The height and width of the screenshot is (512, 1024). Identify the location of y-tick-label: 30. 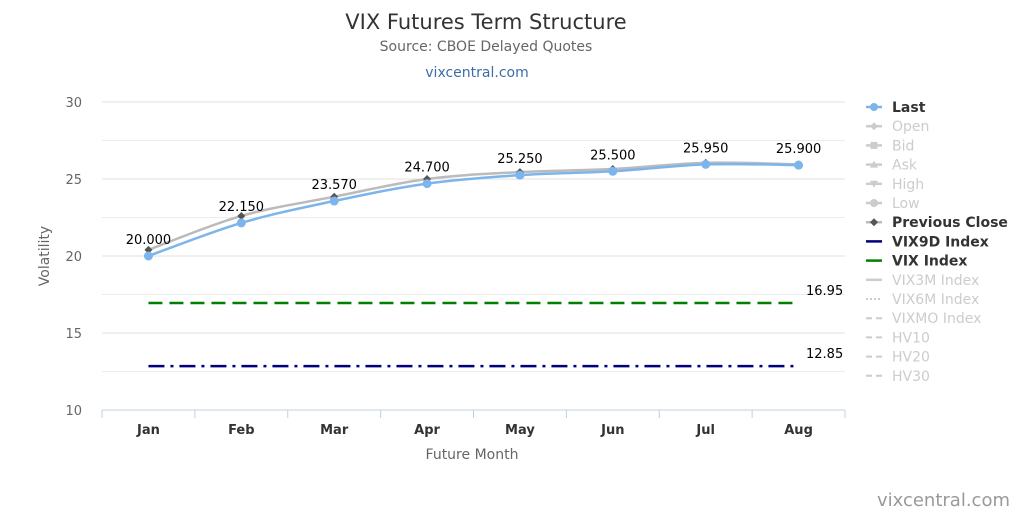
(73, 103).